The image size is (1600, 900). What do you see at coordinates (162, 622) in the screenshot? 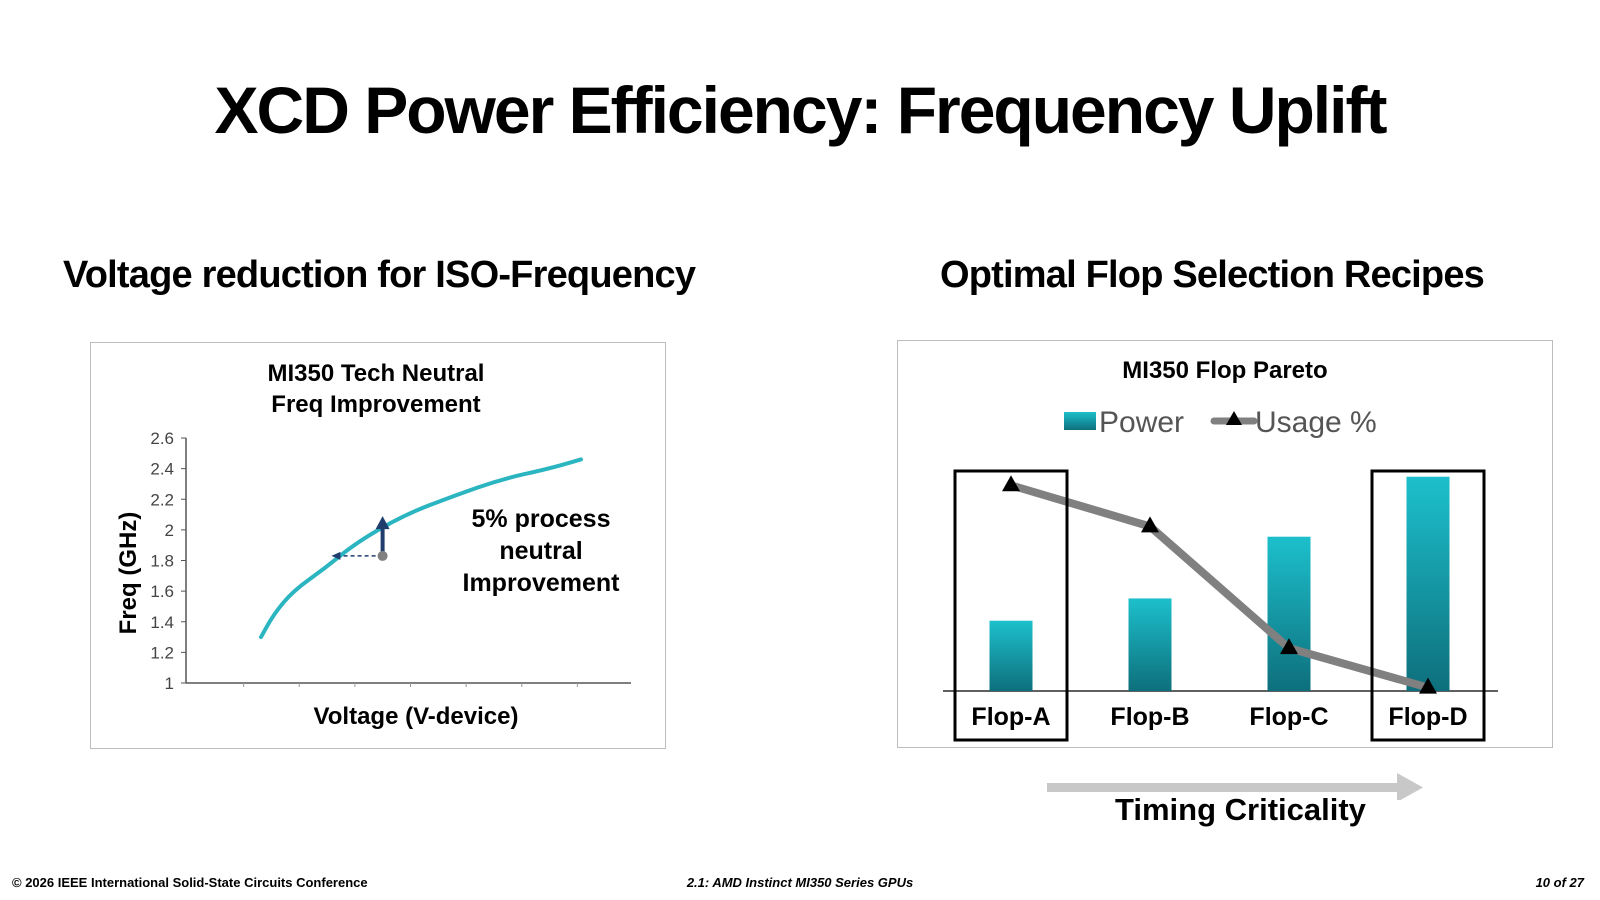
I see `freq-y-tick-label: 1.4` at bounding box center [162, 622].